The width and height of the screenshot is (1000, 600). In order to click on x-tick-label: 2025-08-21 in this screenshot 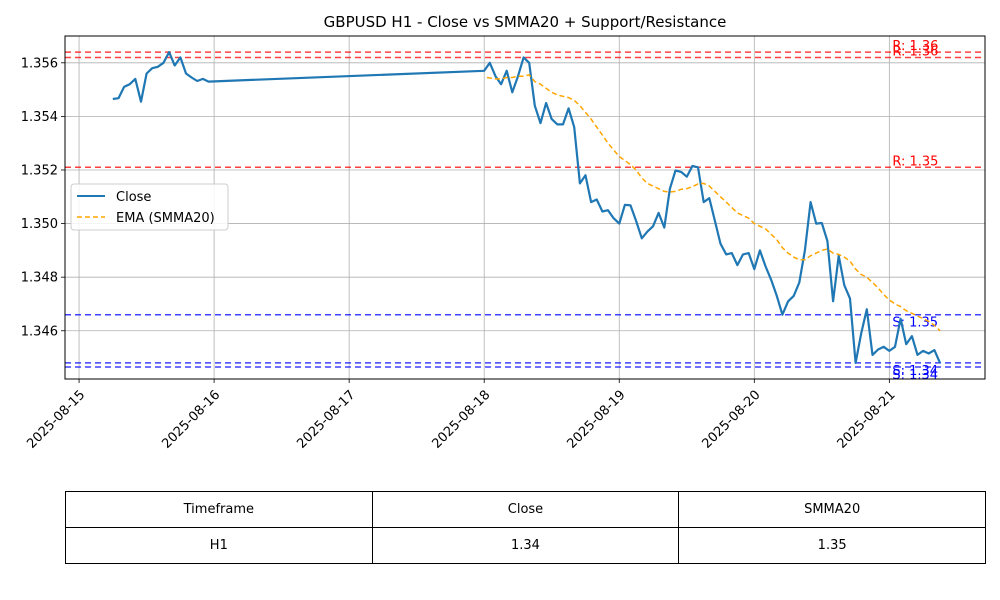, I will do `click(867, 420)`.